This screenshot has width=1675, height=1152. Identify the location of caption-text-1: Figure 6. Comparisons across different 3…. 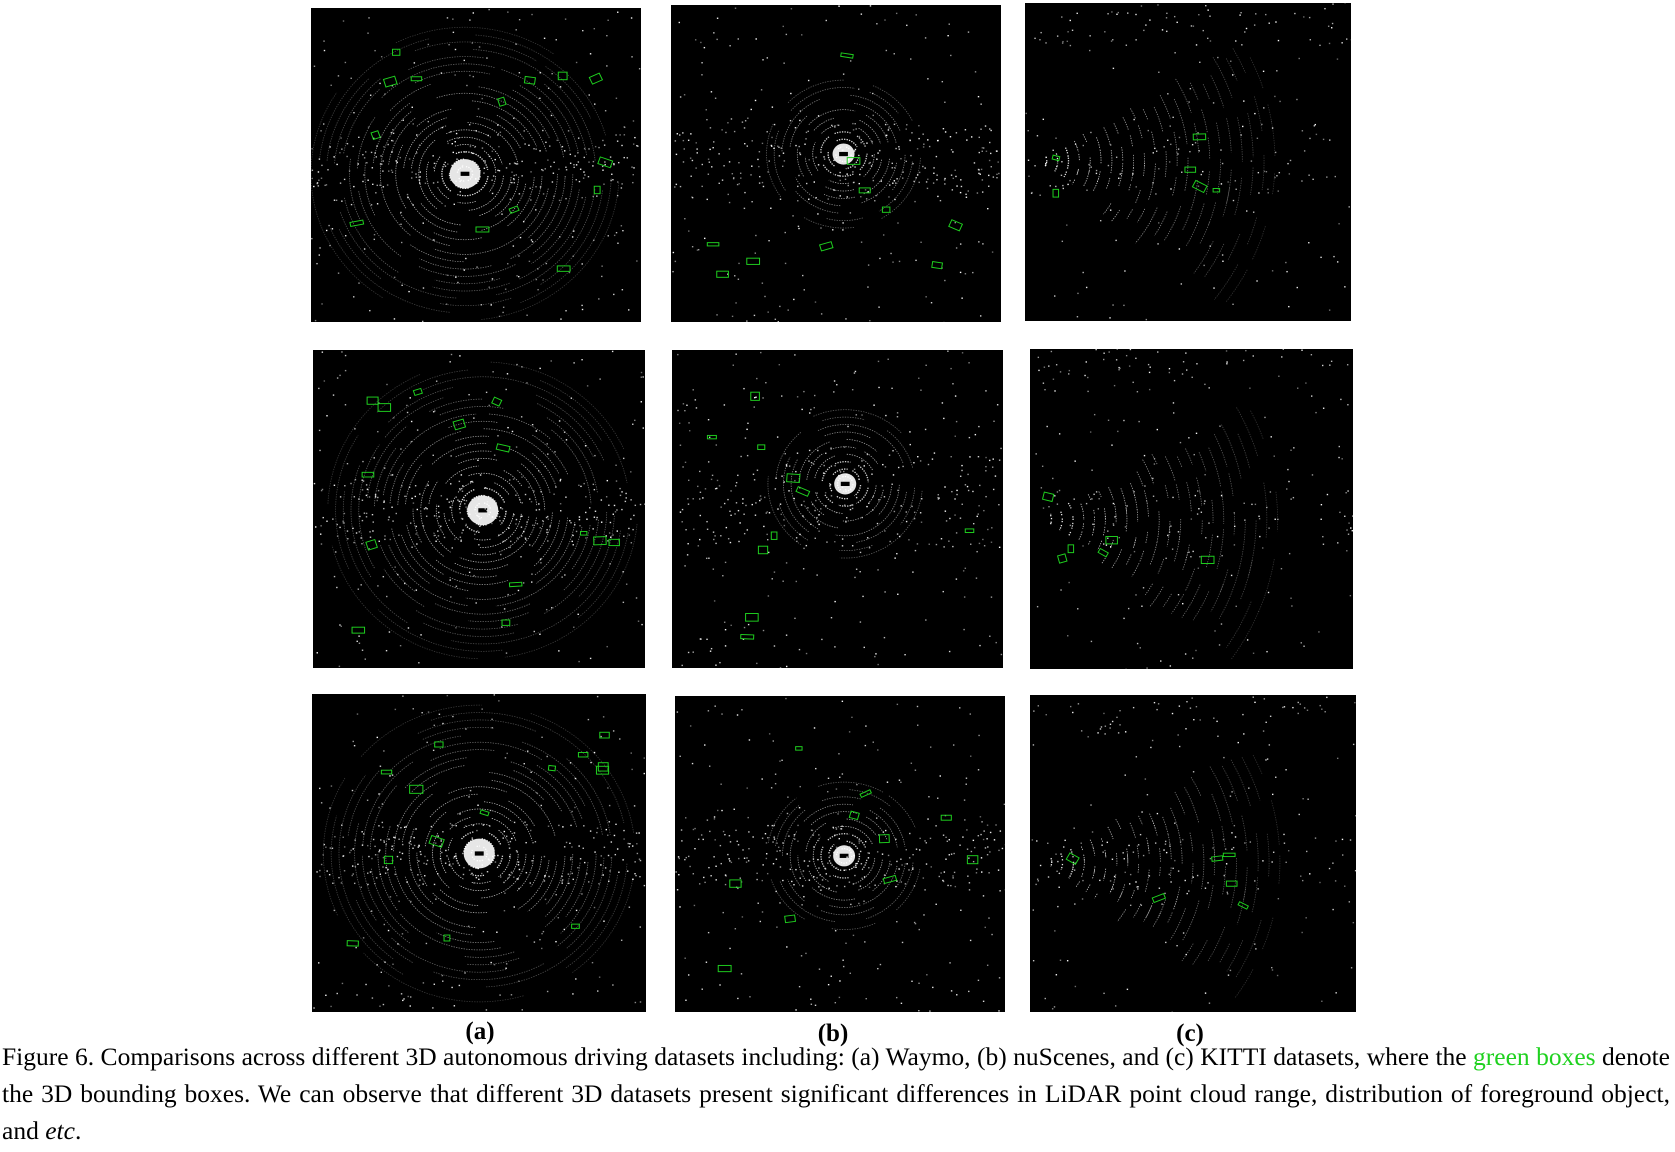
(738, 1056).